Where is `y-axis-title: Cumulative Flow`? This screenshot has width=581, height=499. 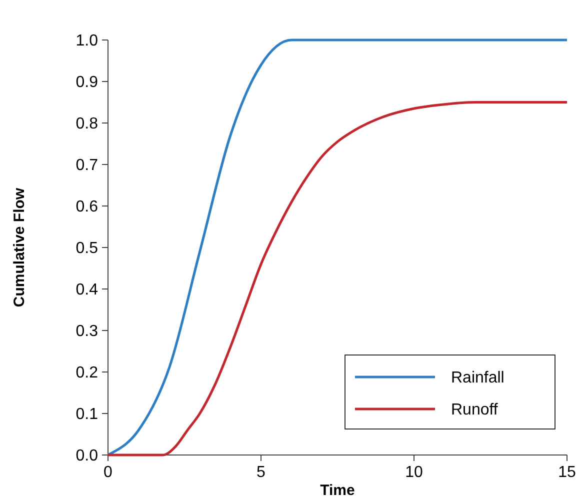 y-axis-title: Cumulative Flow is located at coordinates (19, 248).